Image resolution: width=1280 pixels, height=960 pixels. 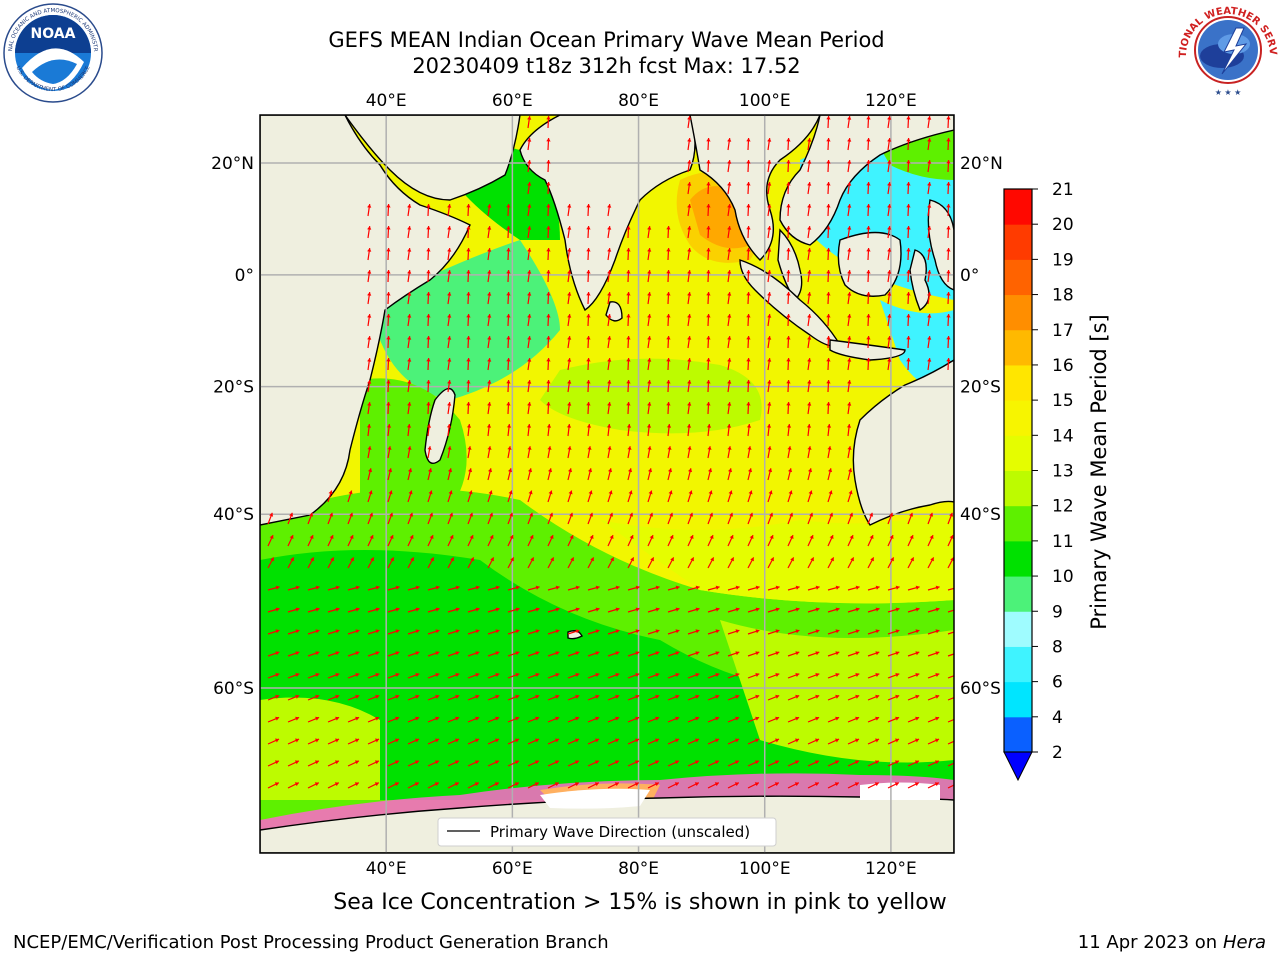 What do you see at coordinates (1018, 594) in the screenshot?
I see `colorbar-swatch` at bounding box center [1018, 594].